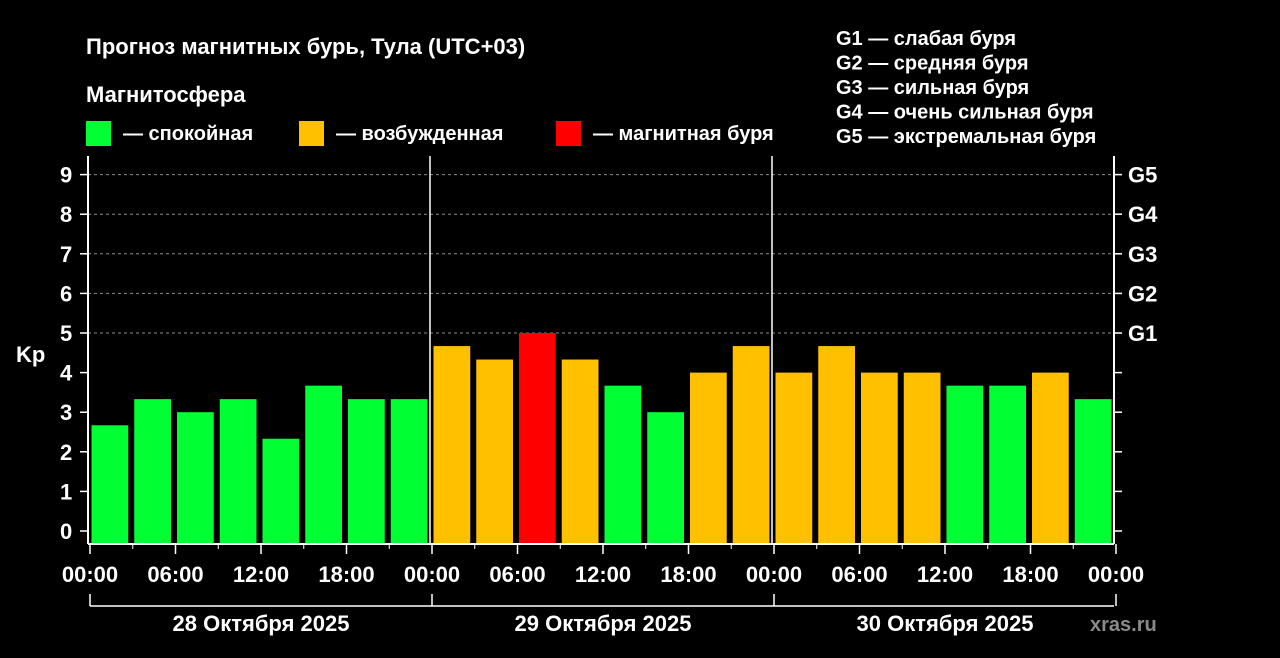 The width and height of the screenshot is (1280, 658). Describe the element at coordinates (66, 254) in the screenshot. I see `y-tick-label: 7` at that location.